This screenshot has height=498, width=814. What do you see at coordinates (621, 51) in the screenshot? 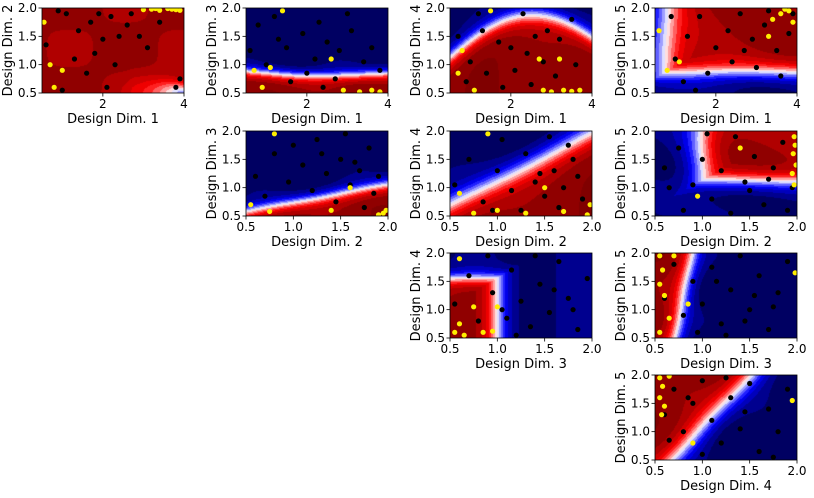
I see `ylabel-p15: Design Dim. 5` at bounding box center [621, 51].